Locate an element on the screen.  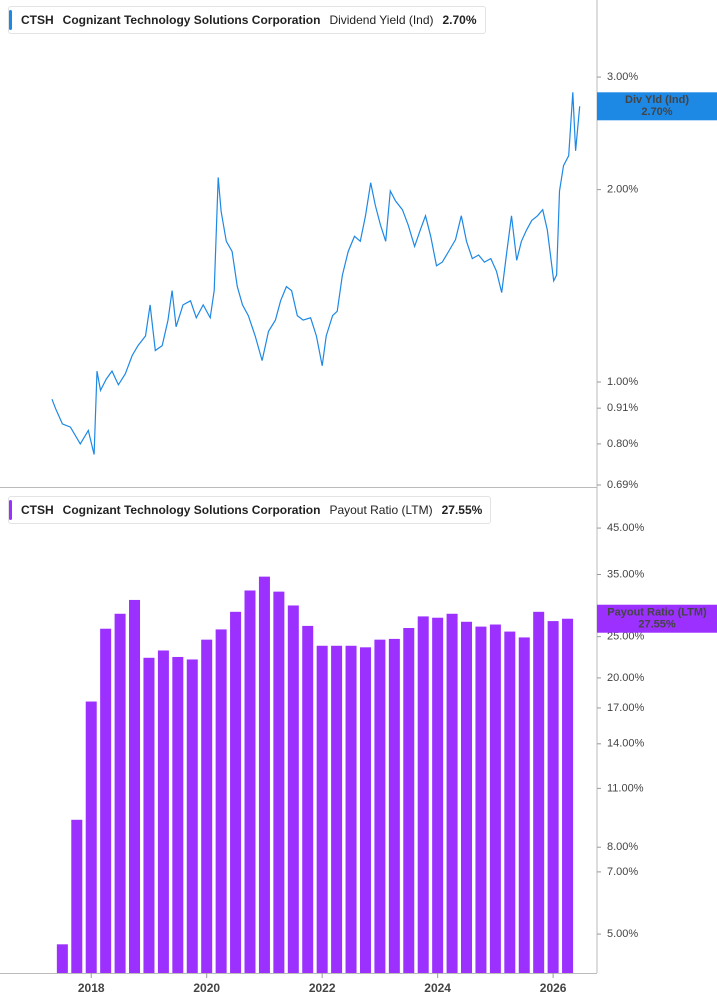
current-value: 27.55% is located at coordinates (462, 510).